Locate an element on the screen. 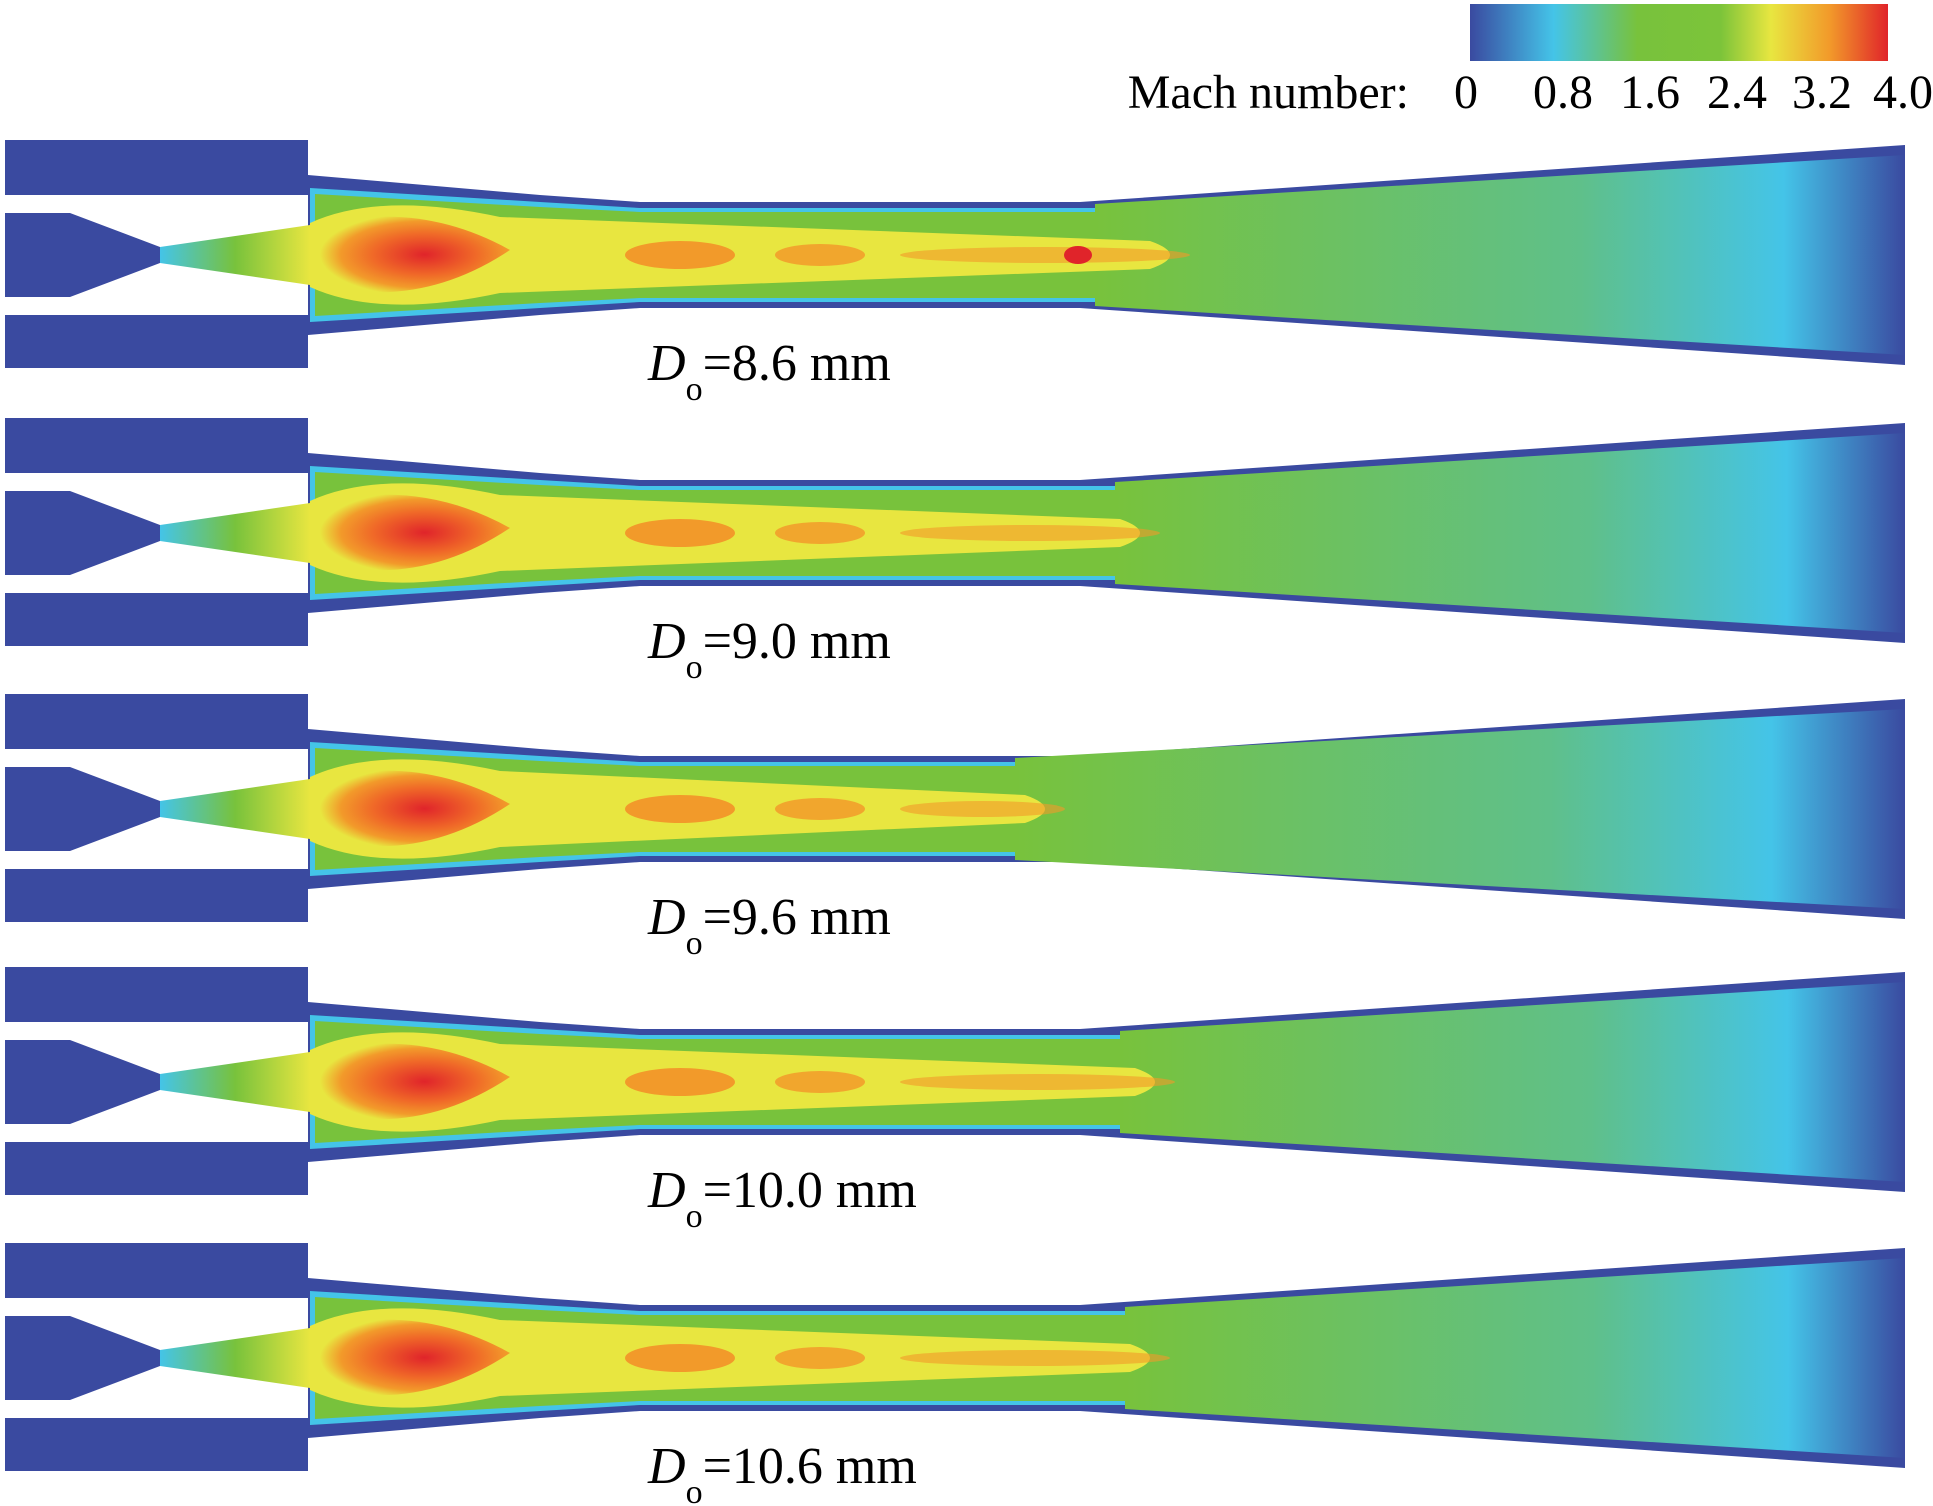 This screenshot has width=1933, height=1506. case-label-value: =10.6 mm is located at coordinates (810, 1466).